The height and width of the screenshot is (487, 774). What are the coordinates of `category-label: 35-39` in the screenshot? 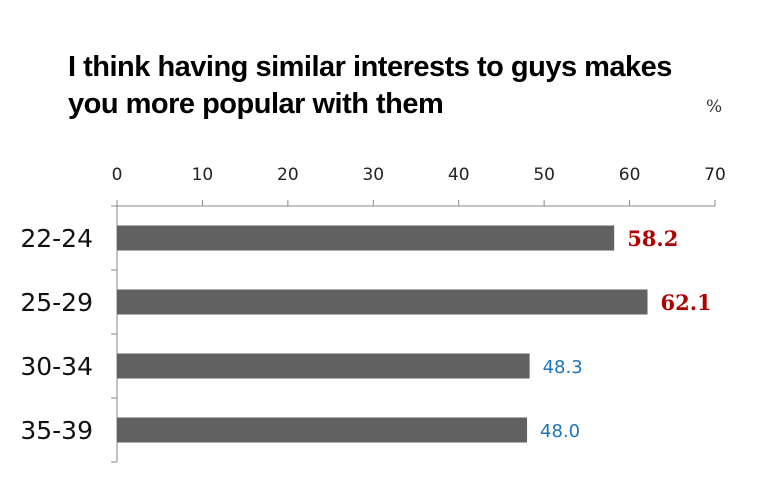 It's located at (56, 430).